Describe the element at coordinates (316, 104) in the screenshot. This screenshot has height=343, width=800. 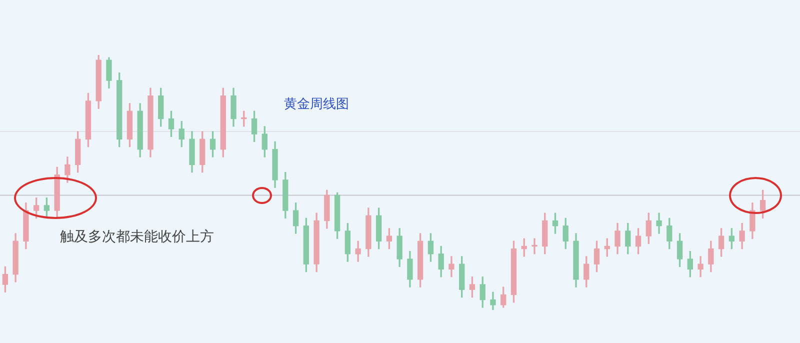
I see `text: 黄金周线图` at that location.